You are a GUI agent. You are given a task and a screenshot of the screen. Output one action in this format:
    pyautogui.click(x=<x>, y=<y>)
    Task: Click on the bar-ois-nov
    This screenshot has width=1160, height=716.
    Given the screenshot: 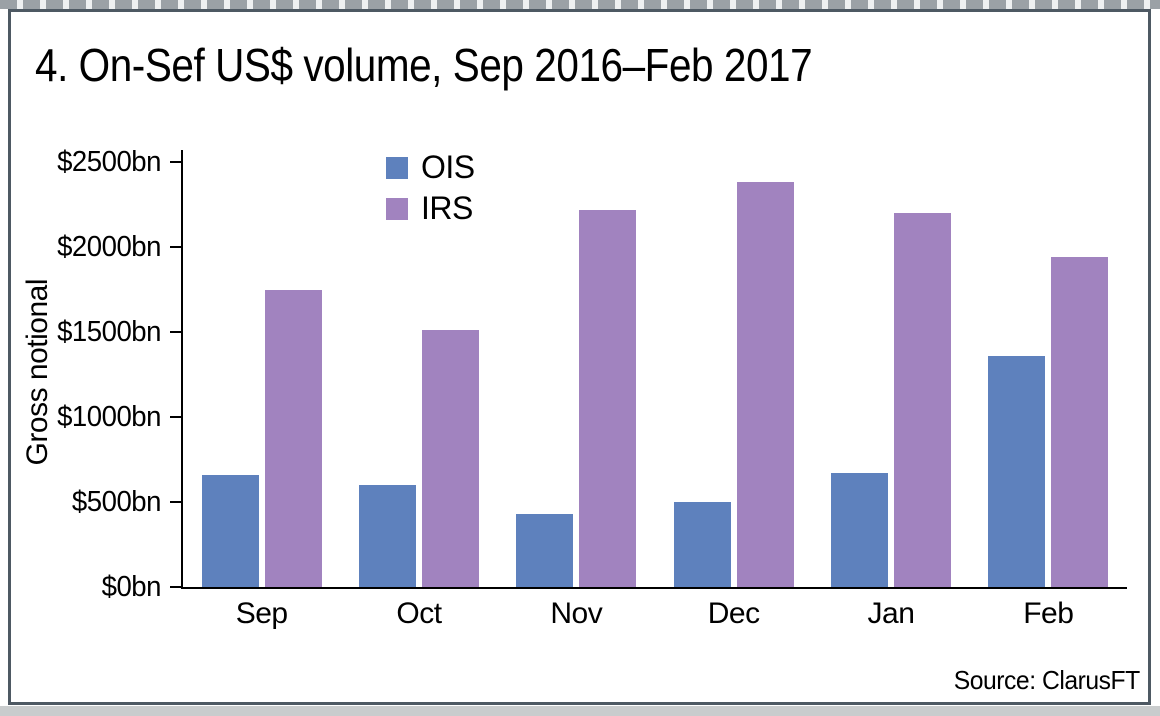 What is the action you would take?
    pyautogui.click(x=545, y=550)
    